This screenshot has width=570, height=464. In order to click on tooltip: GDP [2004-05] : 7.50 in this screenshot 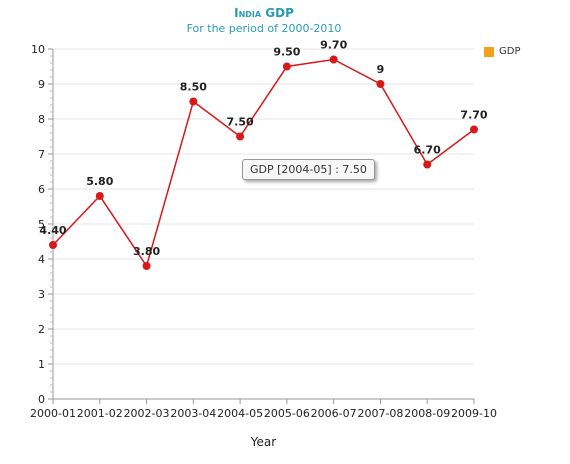, I will do `click(308, 169)`.